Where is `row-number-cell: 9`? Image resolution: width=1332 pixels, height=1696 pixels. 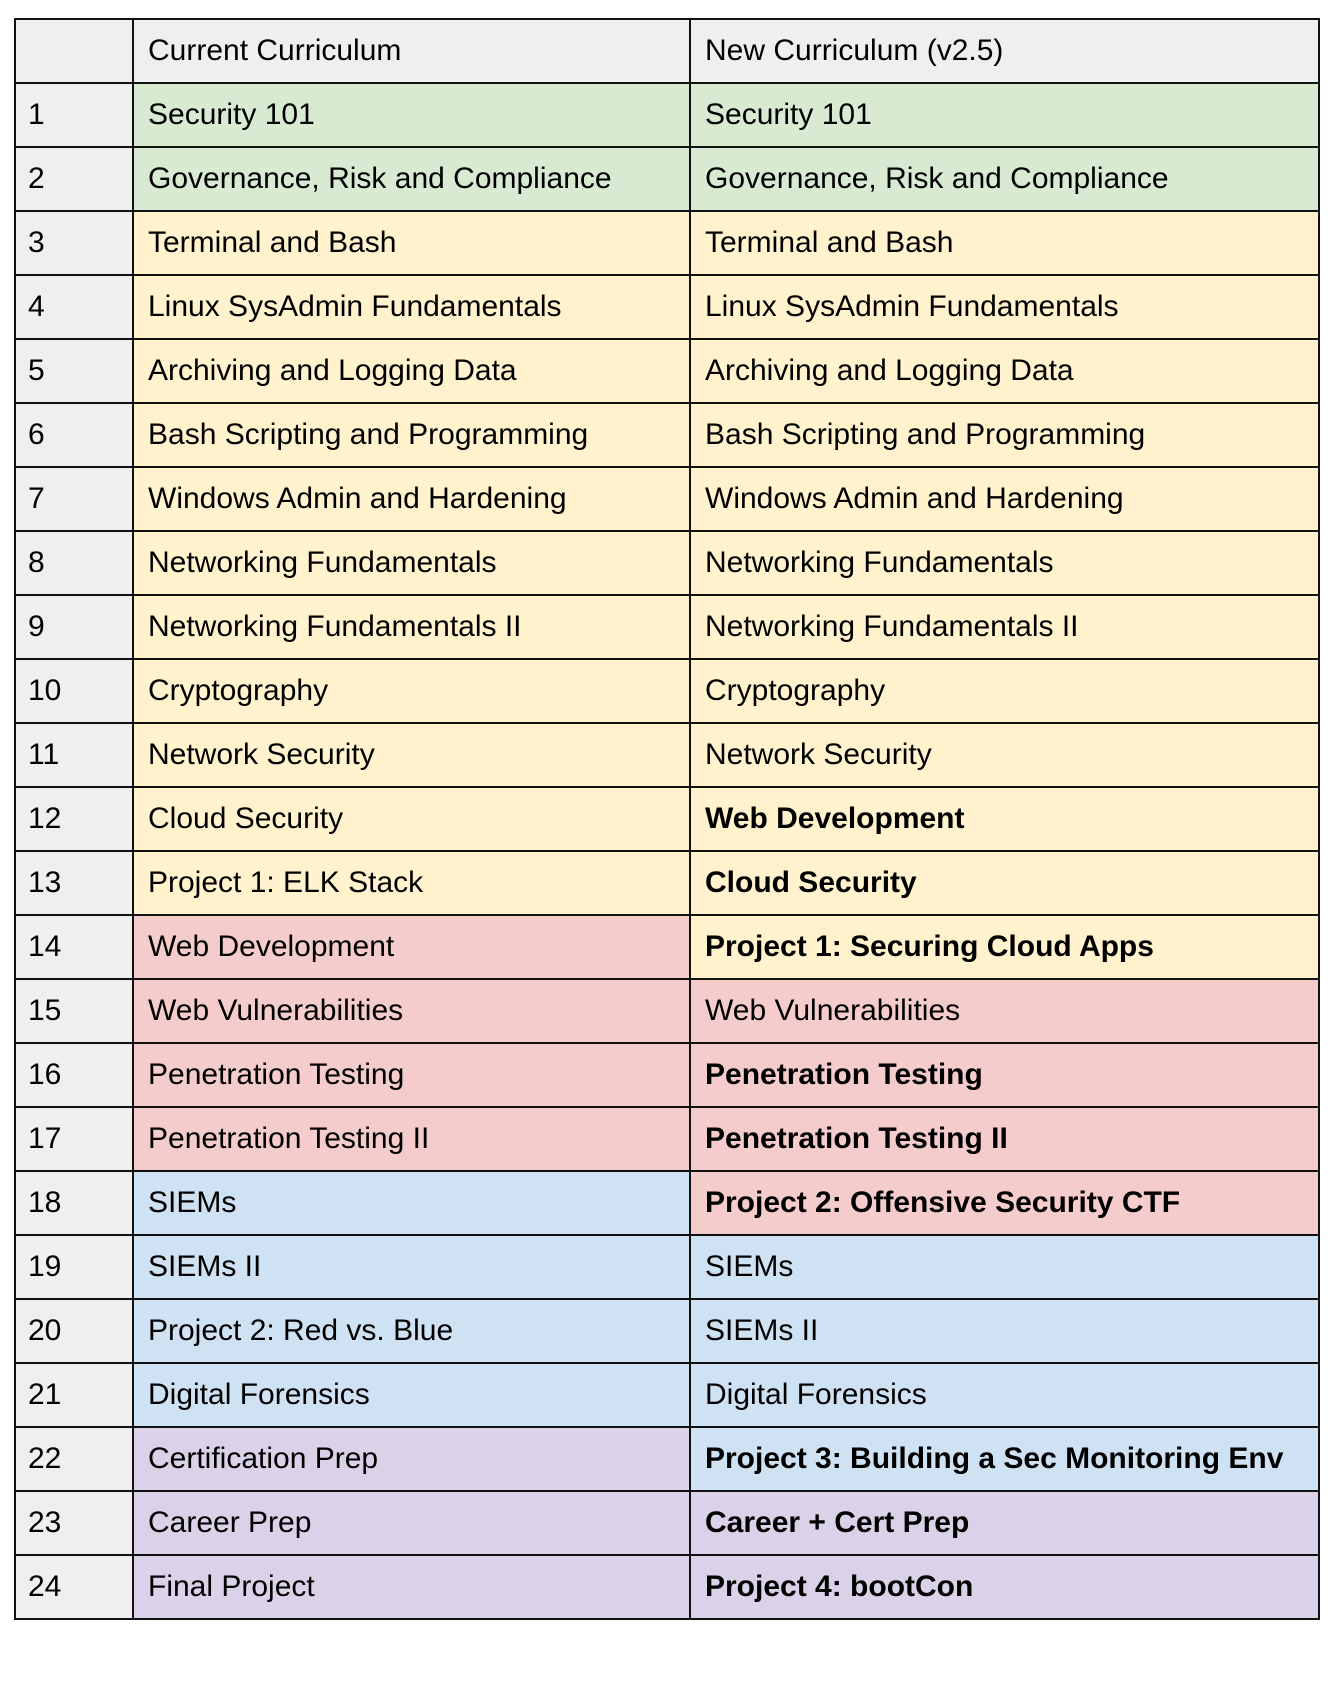
row-number-cell: 9 is located at coordinates (74, 627).